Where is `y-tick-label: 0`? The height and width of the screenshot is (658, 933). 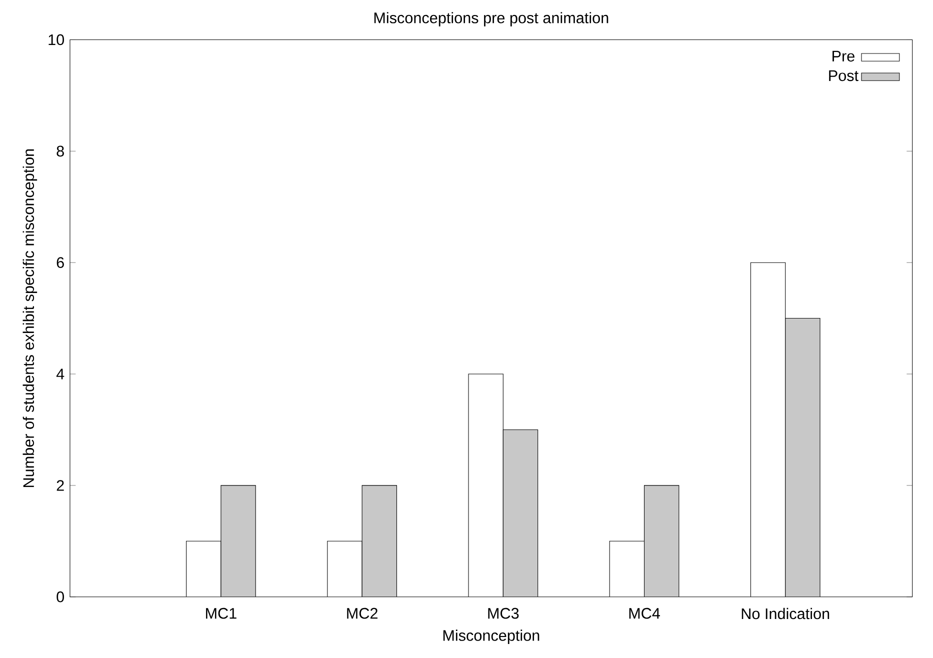 y-tick-label: 0 is located at coordinates (60, 596).